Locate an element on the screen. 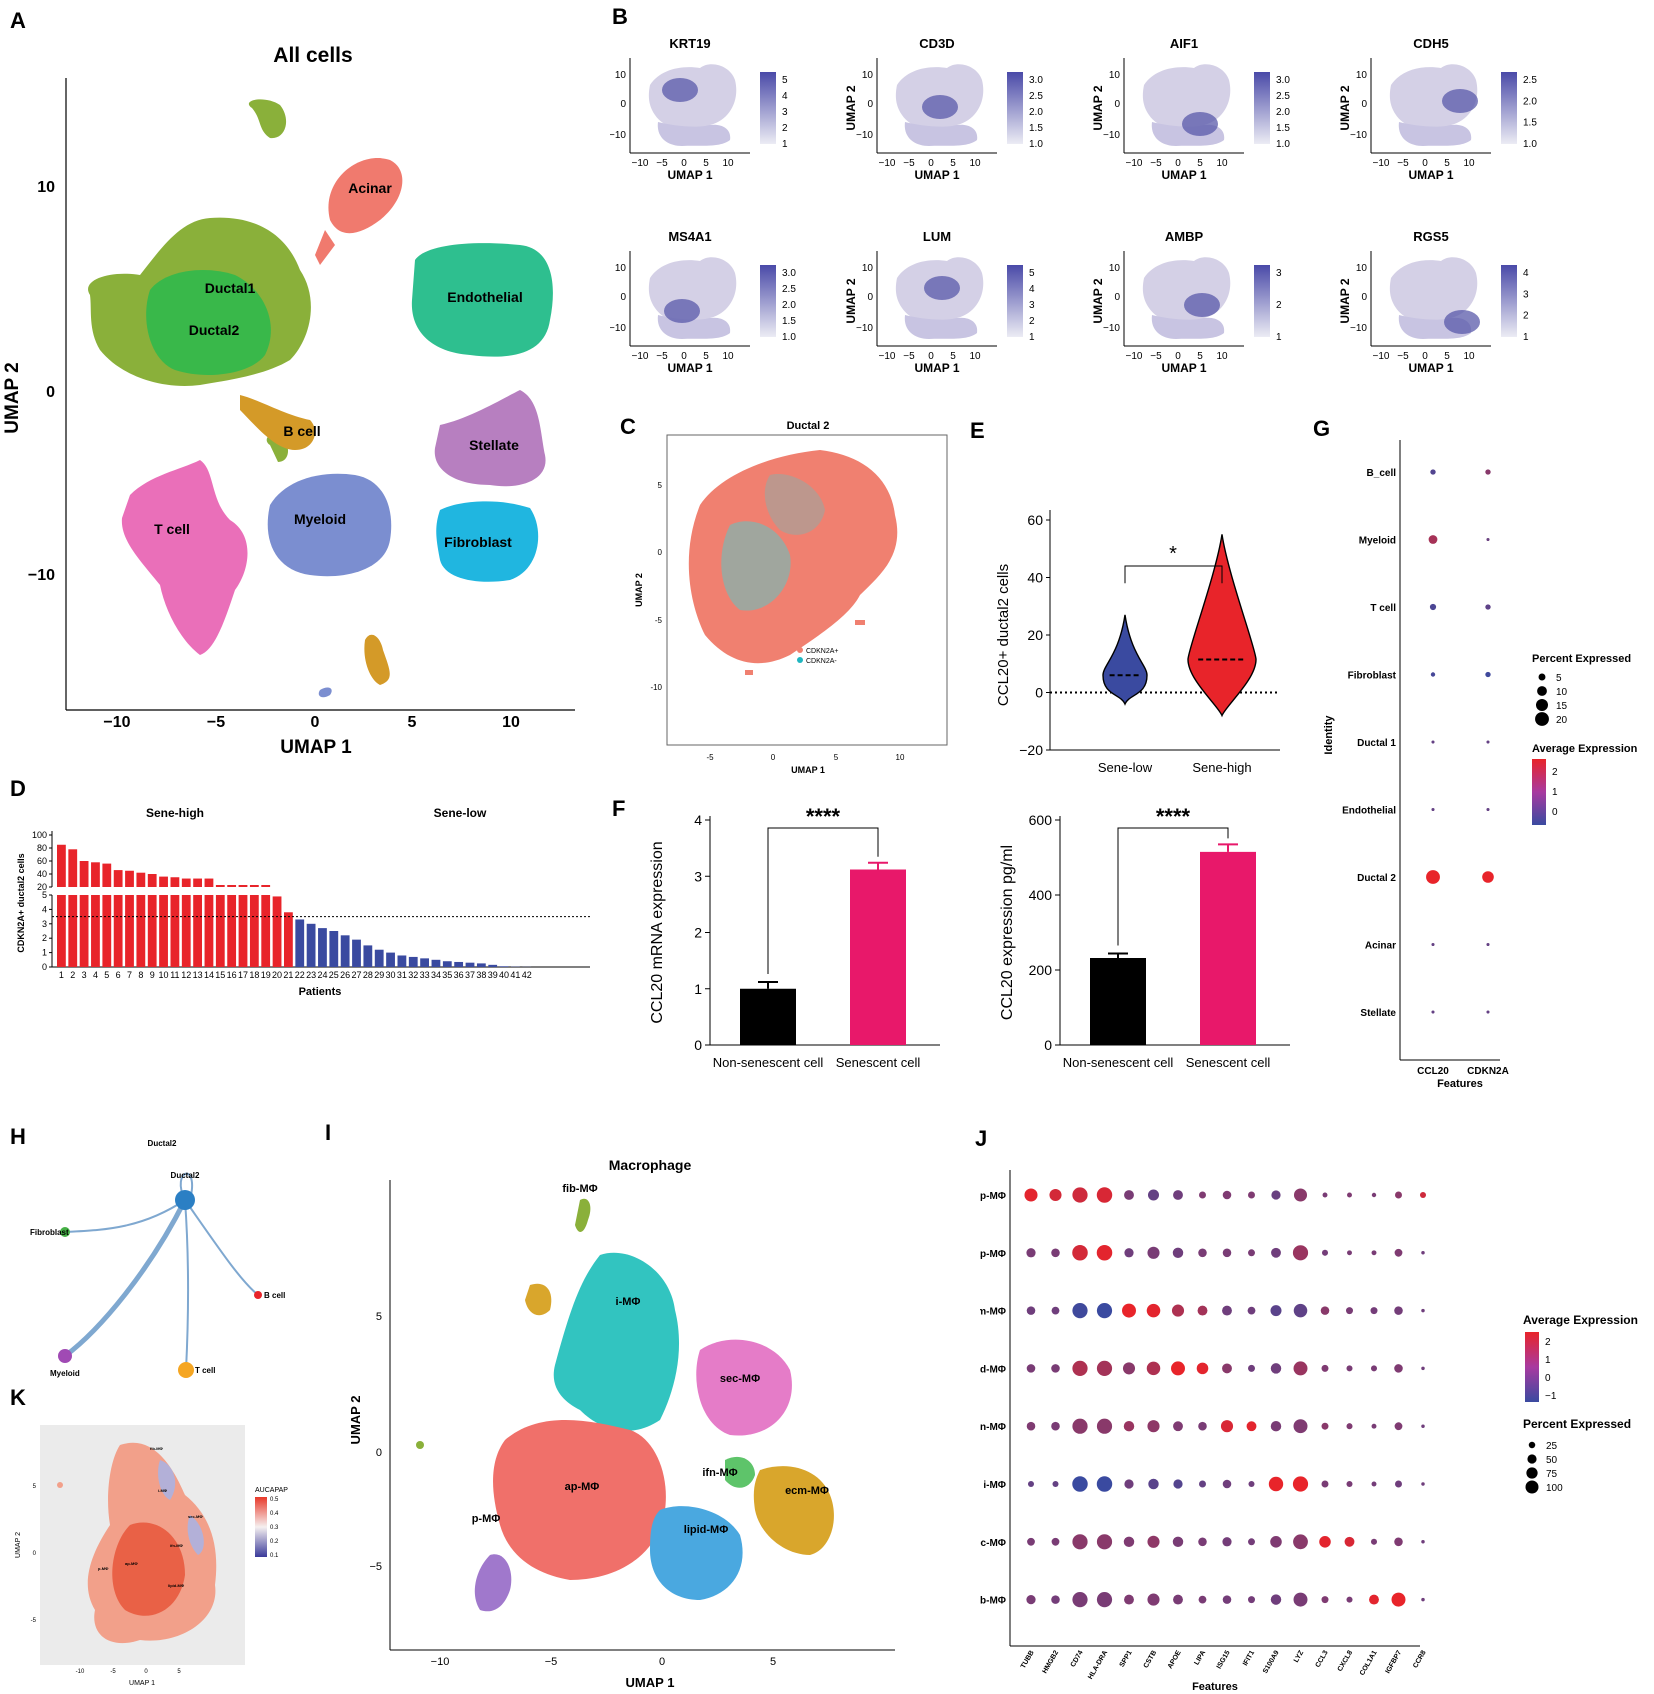  dot-endothelial-ccl20 is located at coordinates (1433, 809).